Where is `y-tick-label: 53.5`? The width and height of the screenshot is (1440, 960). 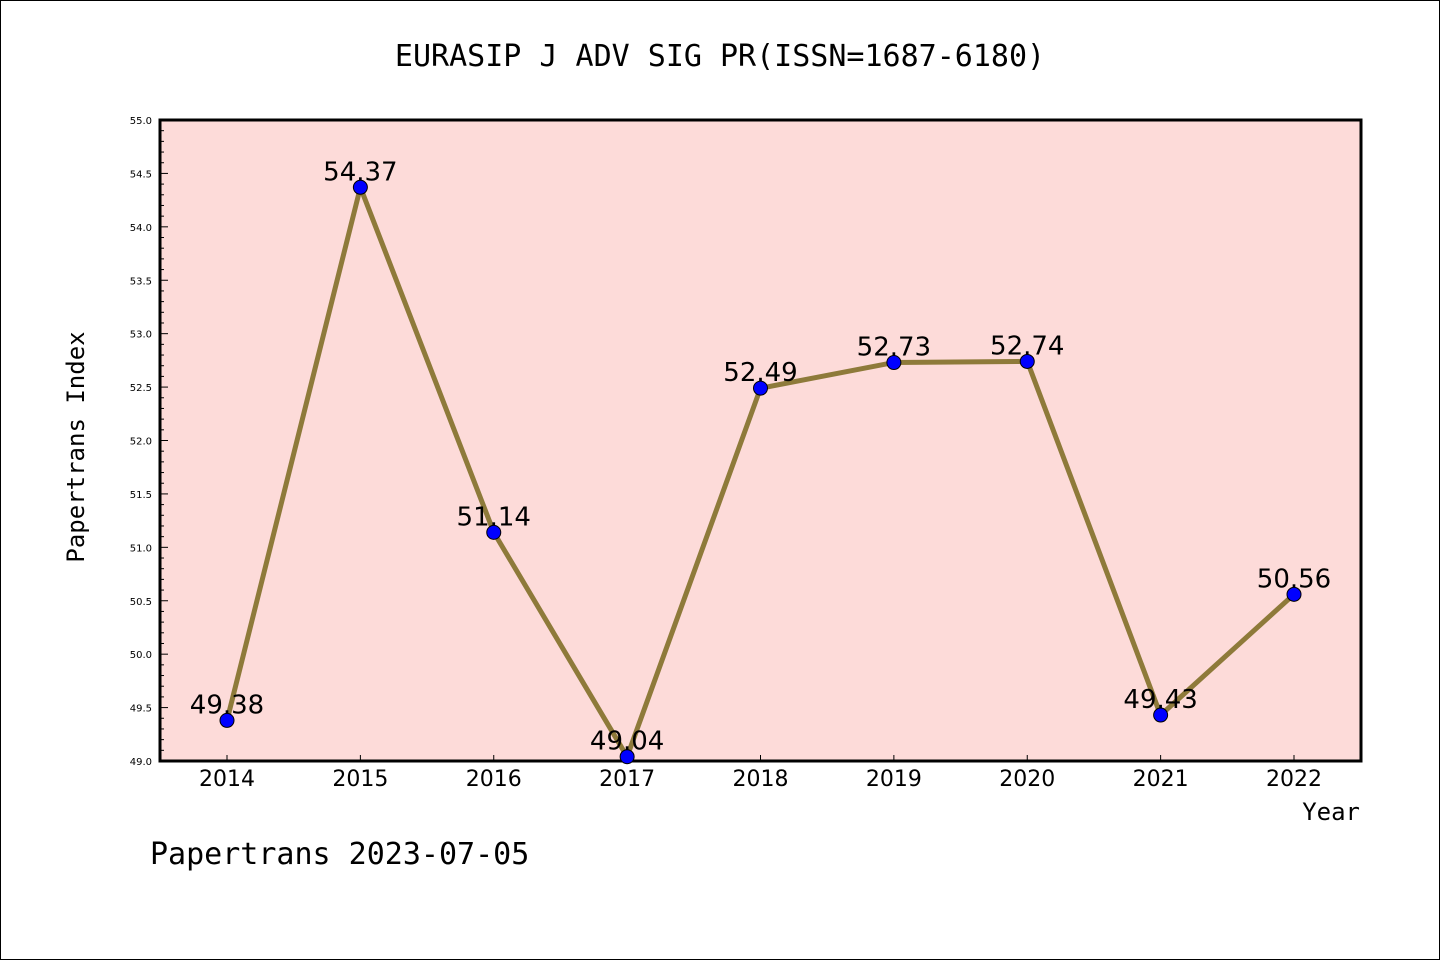 y-tick-label: 53.5 is located at coordinates (141, 281).